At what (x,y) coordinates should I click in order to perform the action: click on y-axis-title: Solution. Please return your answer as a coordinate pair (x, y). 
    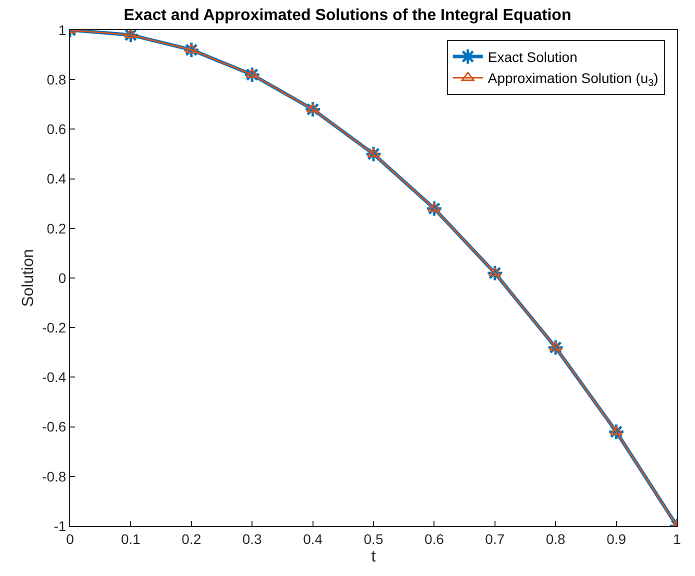
    Looking at the image, I should click on (28, 278).